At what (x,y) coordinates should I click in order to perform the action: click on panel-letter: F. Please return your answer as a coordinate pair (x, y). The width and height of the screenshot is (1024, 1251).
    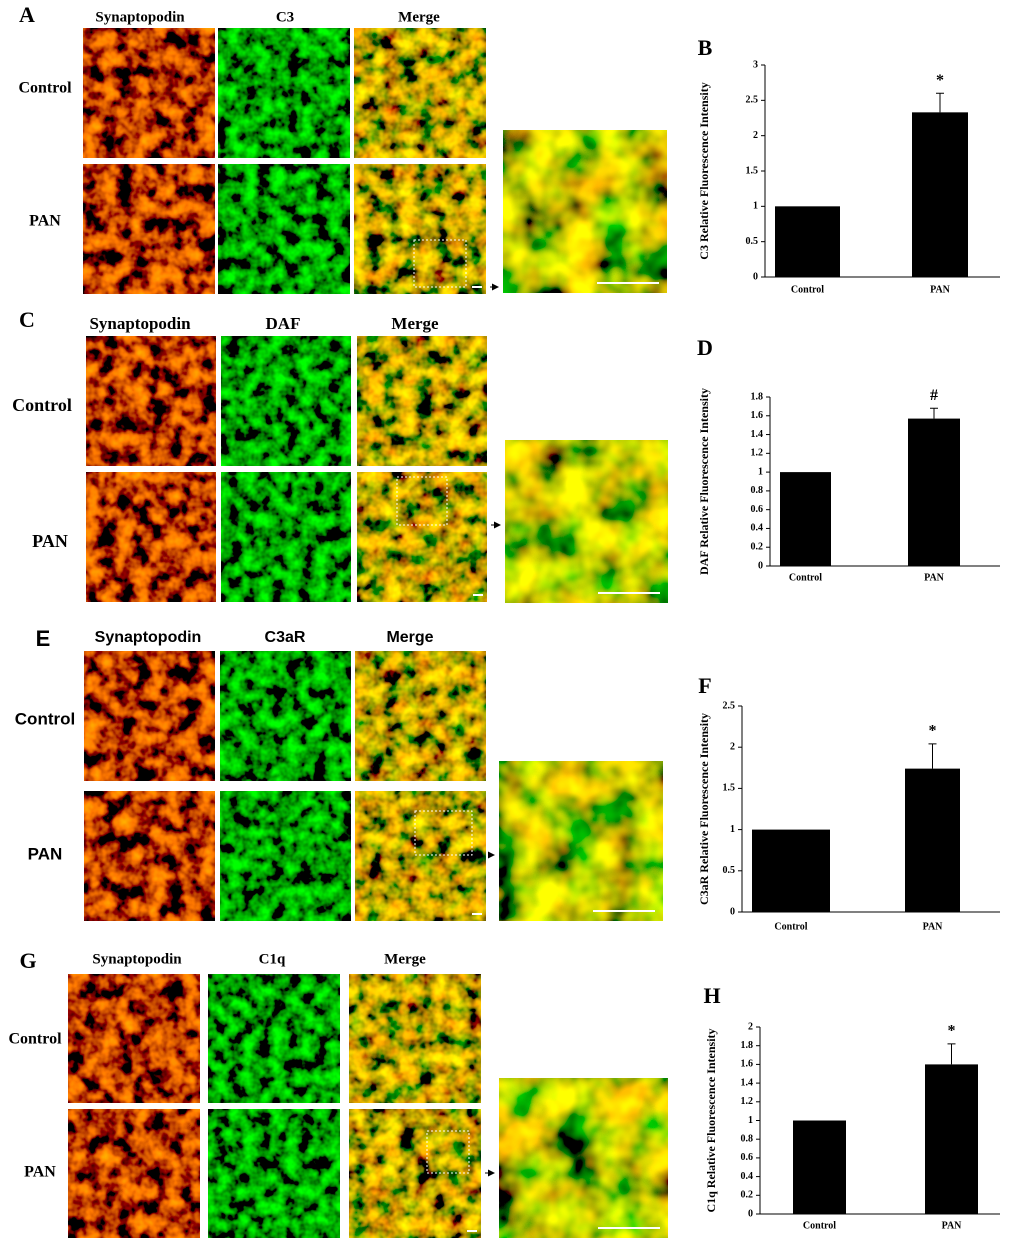
    Looking at the image, I should click on (704, 685).